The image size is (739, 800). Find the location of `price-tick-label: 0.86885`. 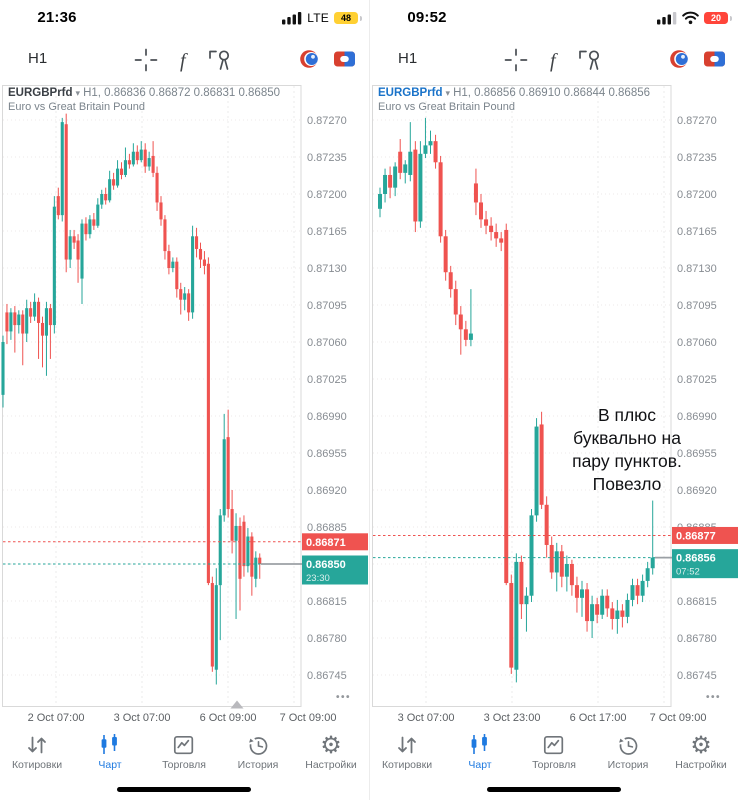

price-tick-label: 0.86885 is located at coordinates (327, 528).